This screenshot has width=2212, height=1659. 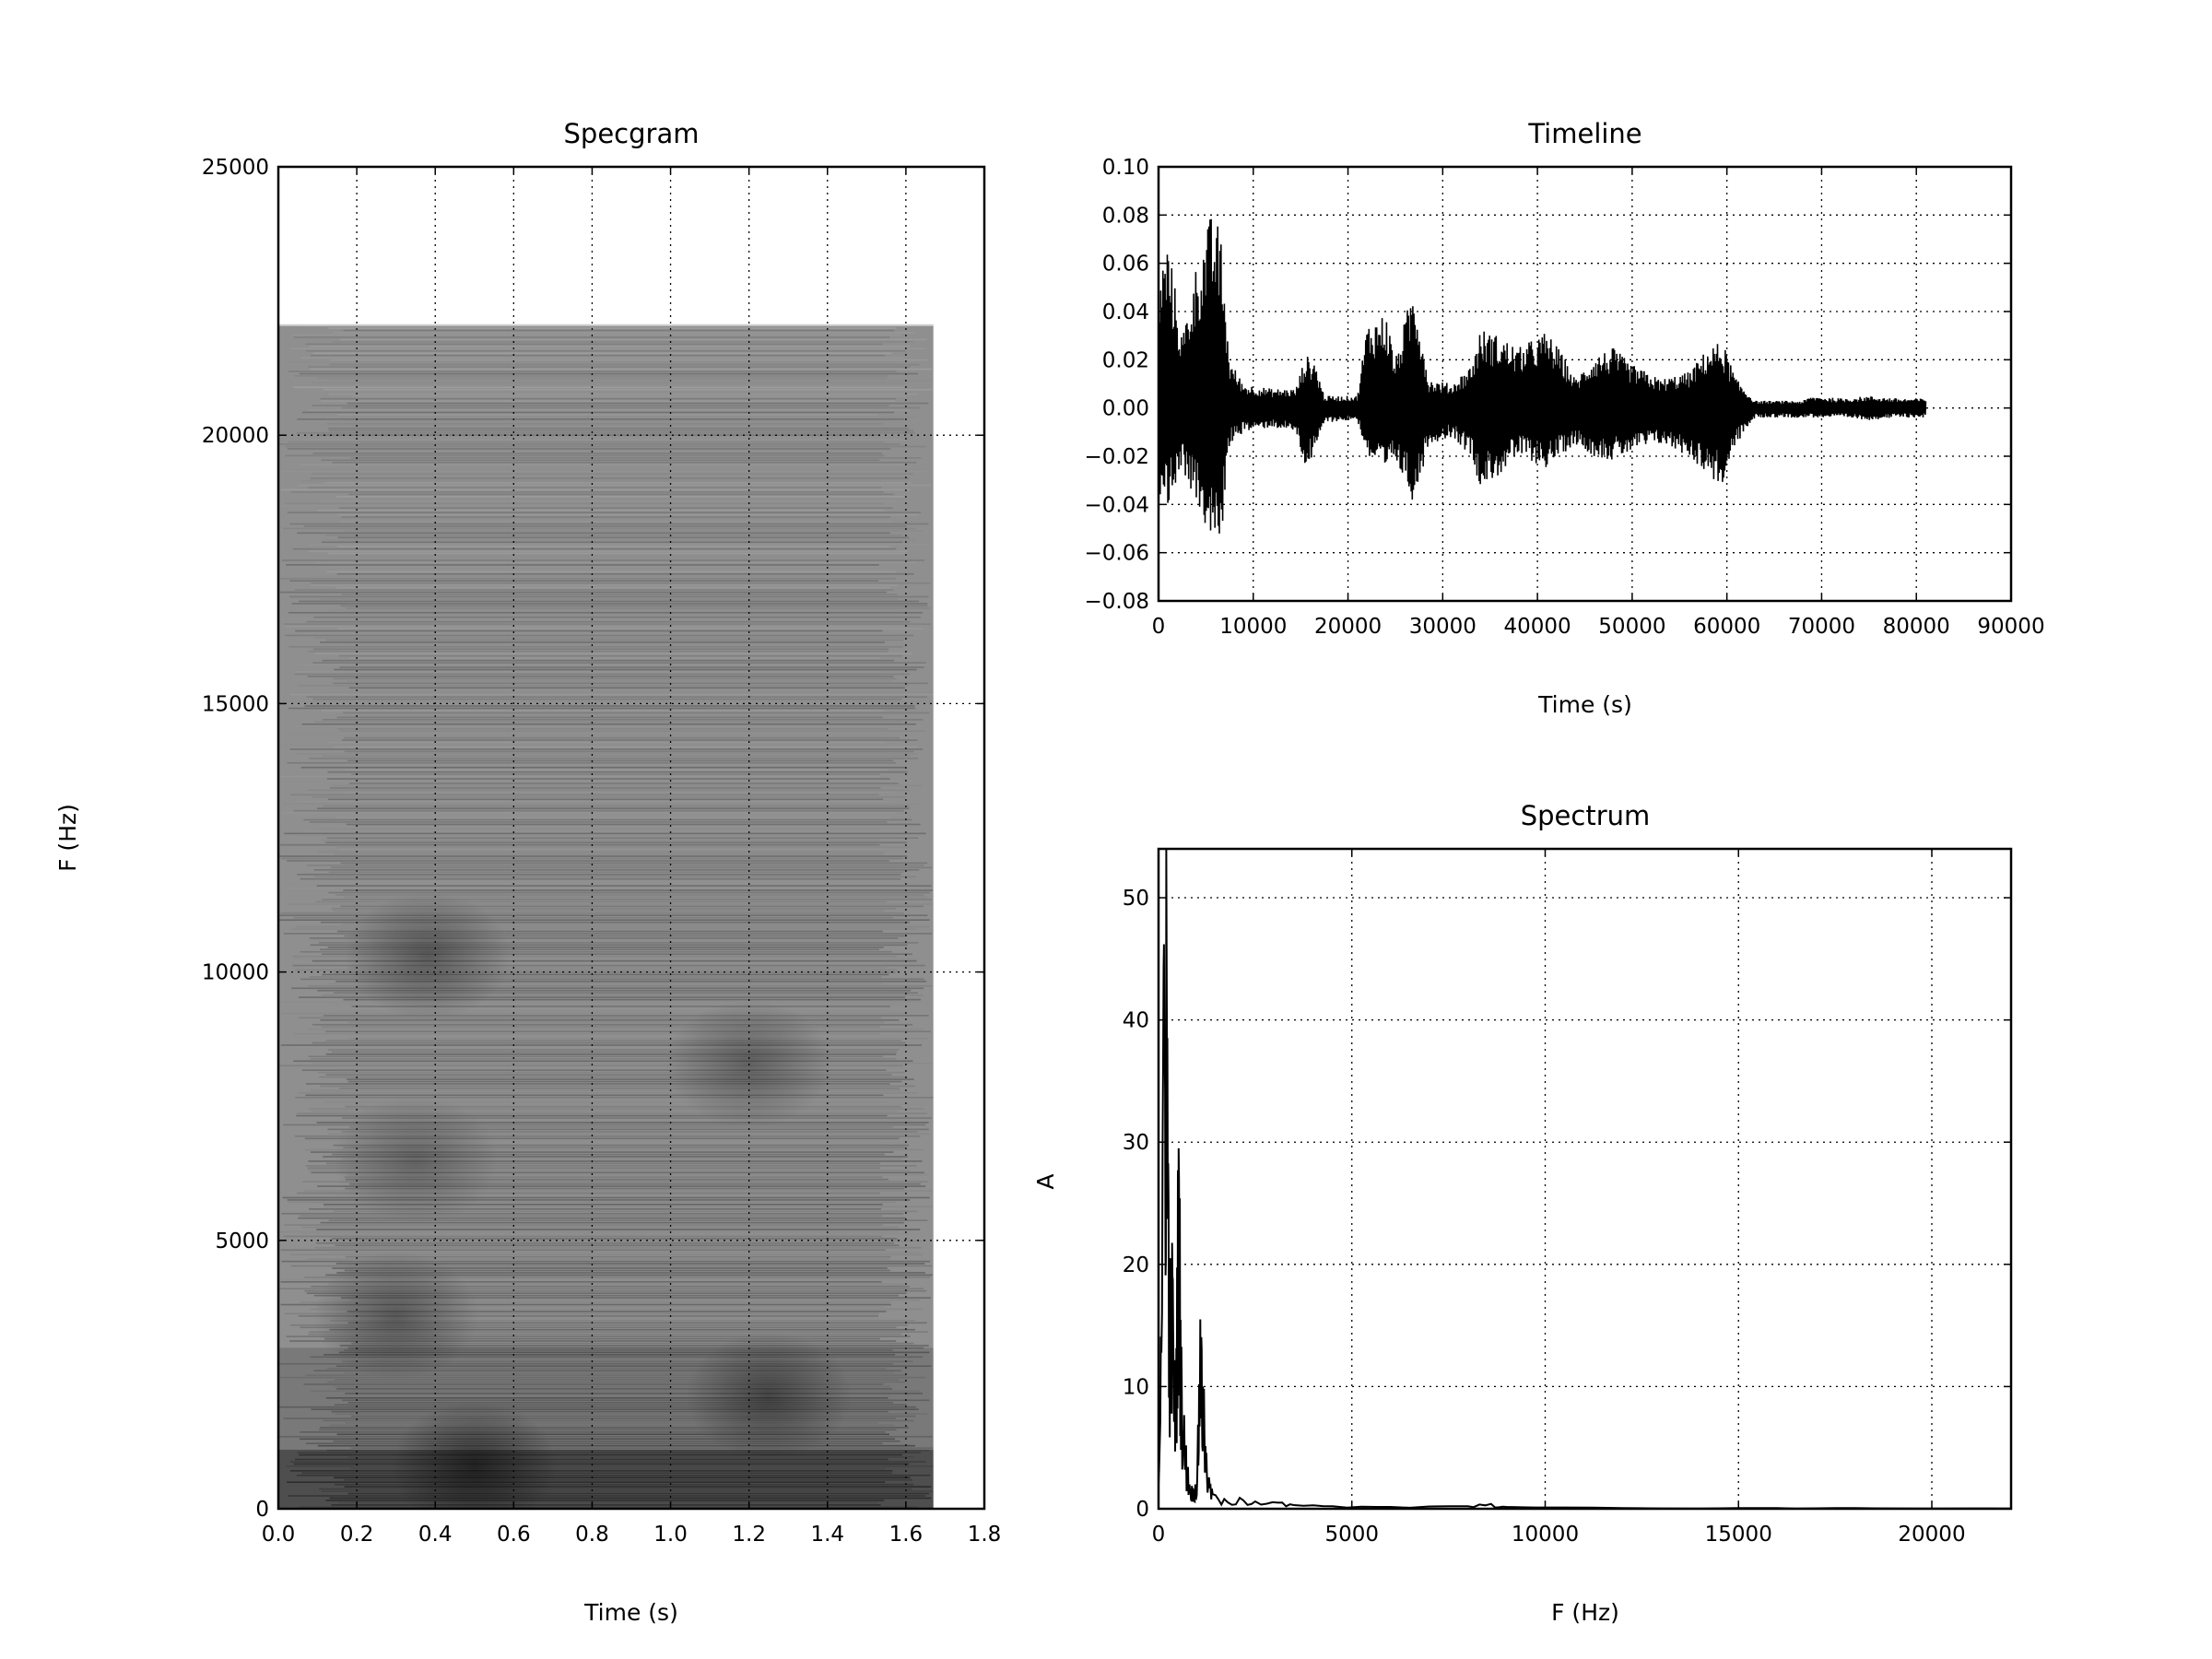 What do you see at coordinates (1136, 1021) in the screenshot?
I see `spectrum-ytick-label: 40` at bounding box center [1136, 1021].